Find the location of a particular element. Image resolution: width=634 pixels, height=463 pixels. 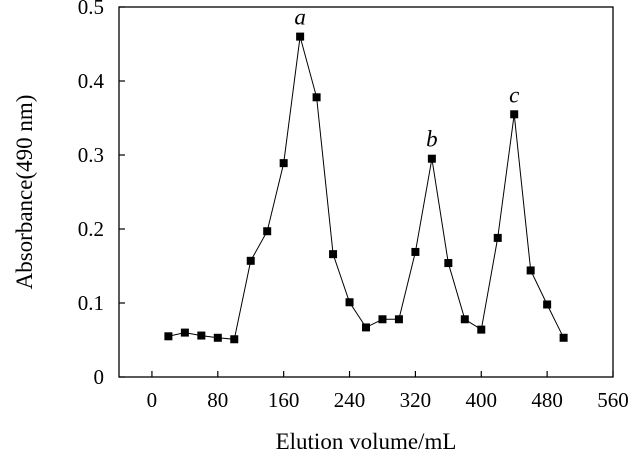

x-tick-label: 80 is located at coordinates (217, 400).